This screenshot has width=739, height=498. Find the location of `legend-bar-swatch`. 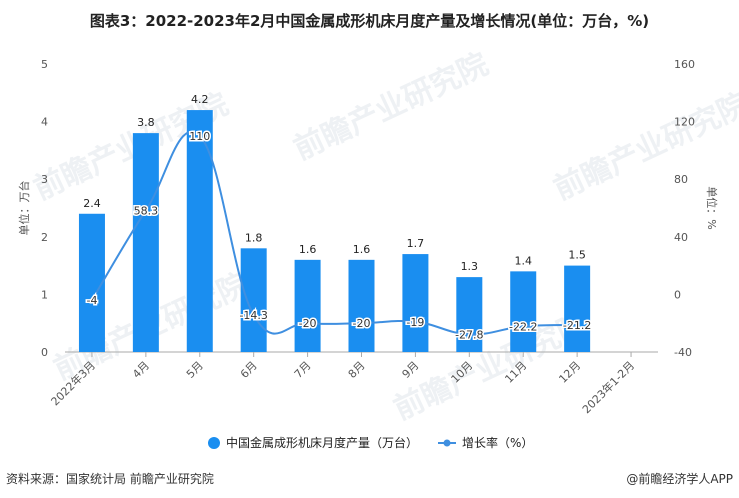

legend-bar-swatch is located at coordinates (214, 443).